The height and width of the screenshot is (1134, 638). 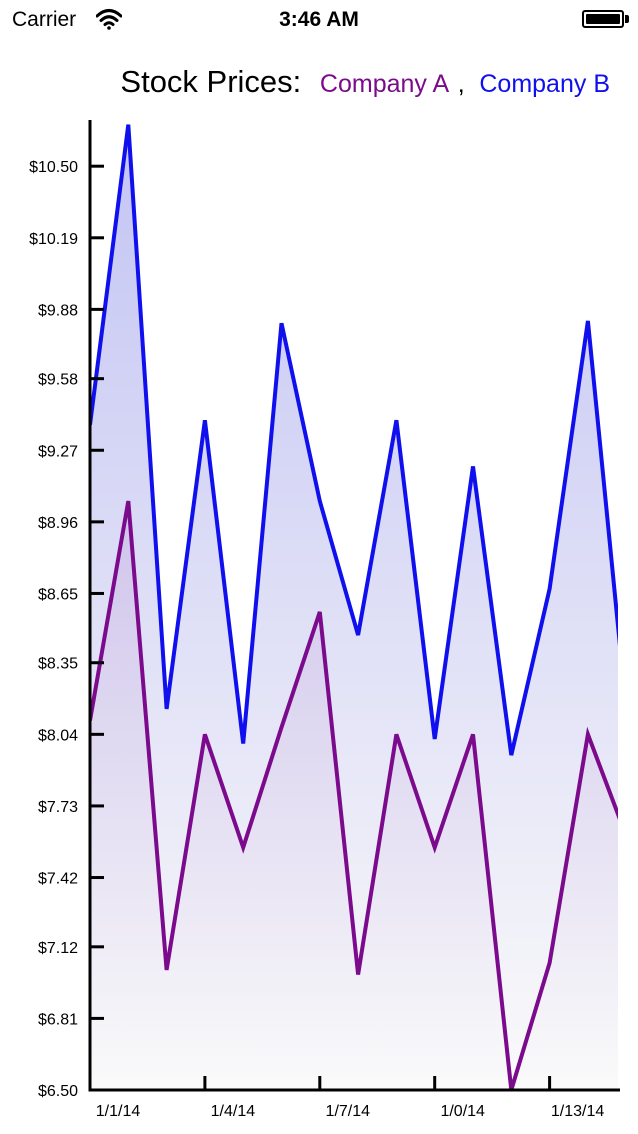 I want to click on chart-title-text: Stock Prices:, so click(x=210, y=81).